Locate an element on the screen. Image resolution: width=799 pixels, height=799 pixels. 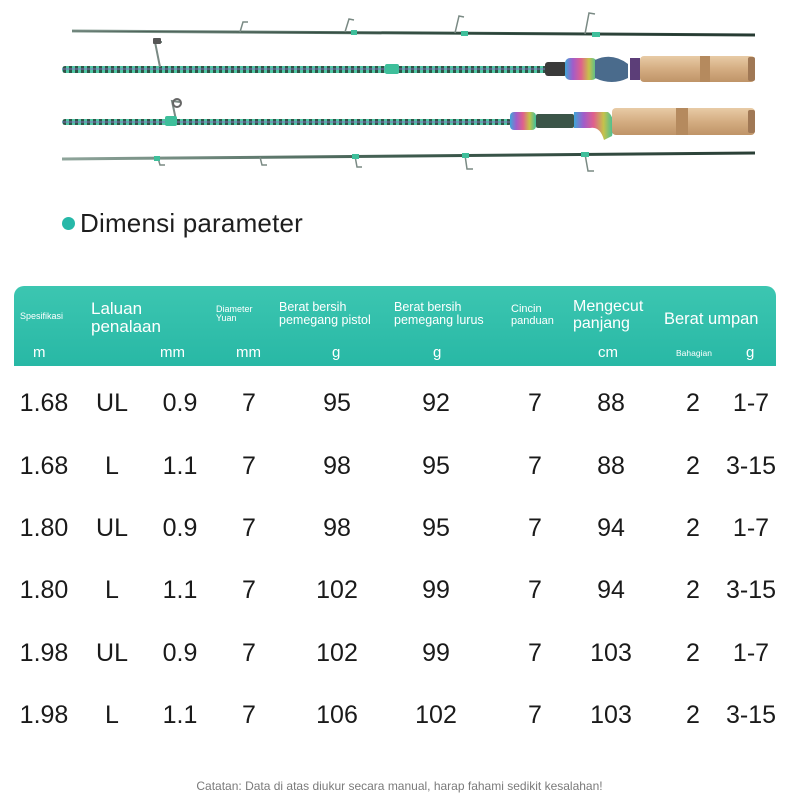
section-title-text: Dimensi parameter is located at coordinates (192, 223).